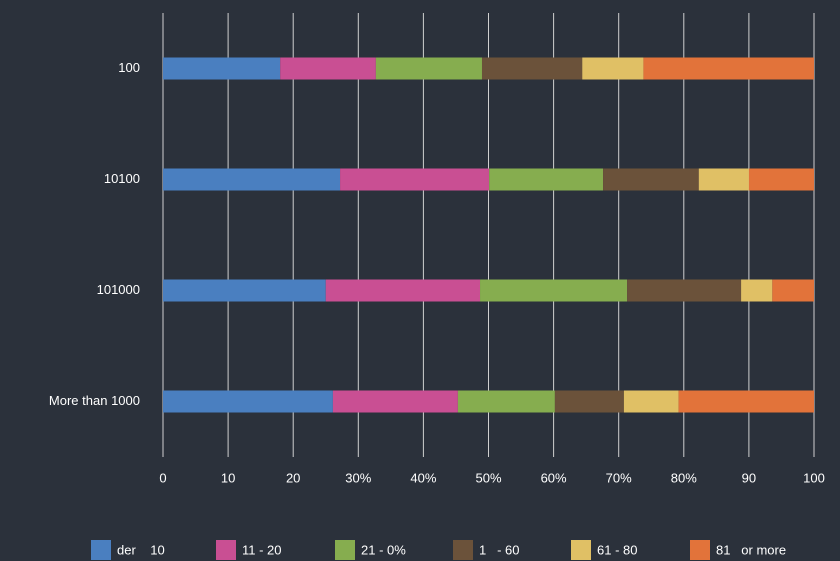 The height and width of the screenshot is (561, 840). I want to click on x-tick-label: 0, so click(162, 477).